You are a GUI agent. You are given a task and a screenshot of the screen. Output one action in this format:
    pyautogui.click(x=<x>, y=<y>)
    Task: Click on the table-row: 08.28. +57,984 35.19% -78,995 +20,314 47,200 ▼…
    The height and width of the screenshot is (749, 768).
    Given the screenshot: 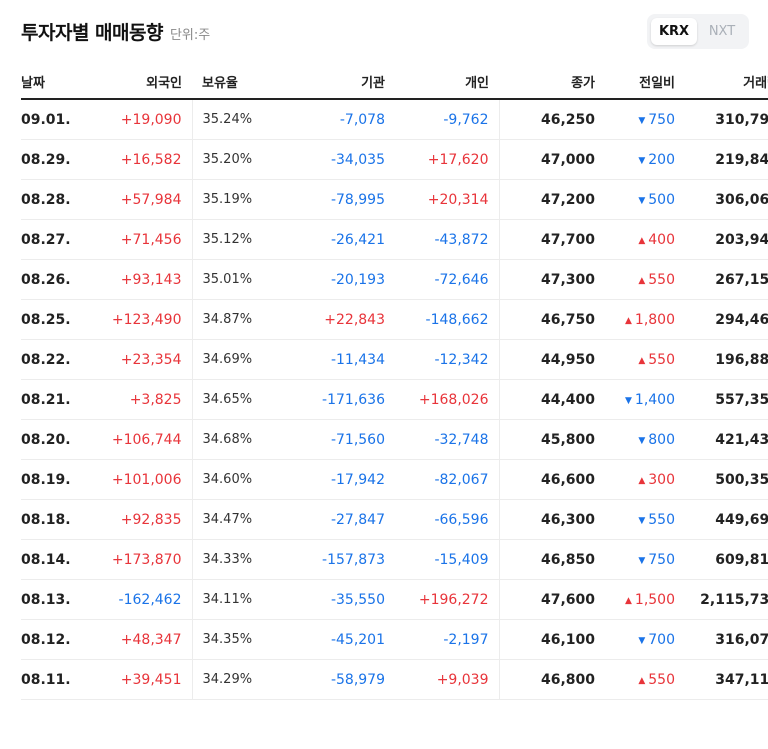 What is the action you would take?
    pyautogui.click(x=394, y=199)
    